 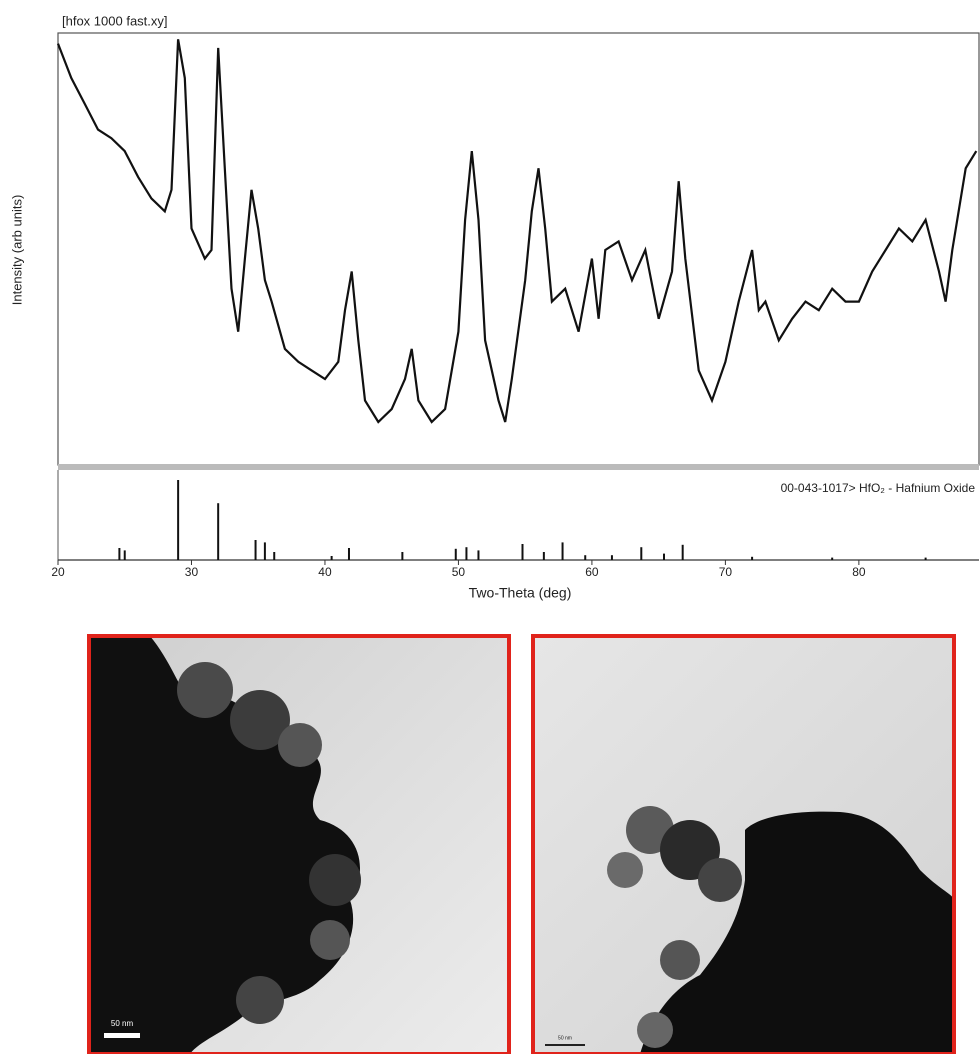 I want to click on x-tick-label: 70, so click(x=726, y=572).